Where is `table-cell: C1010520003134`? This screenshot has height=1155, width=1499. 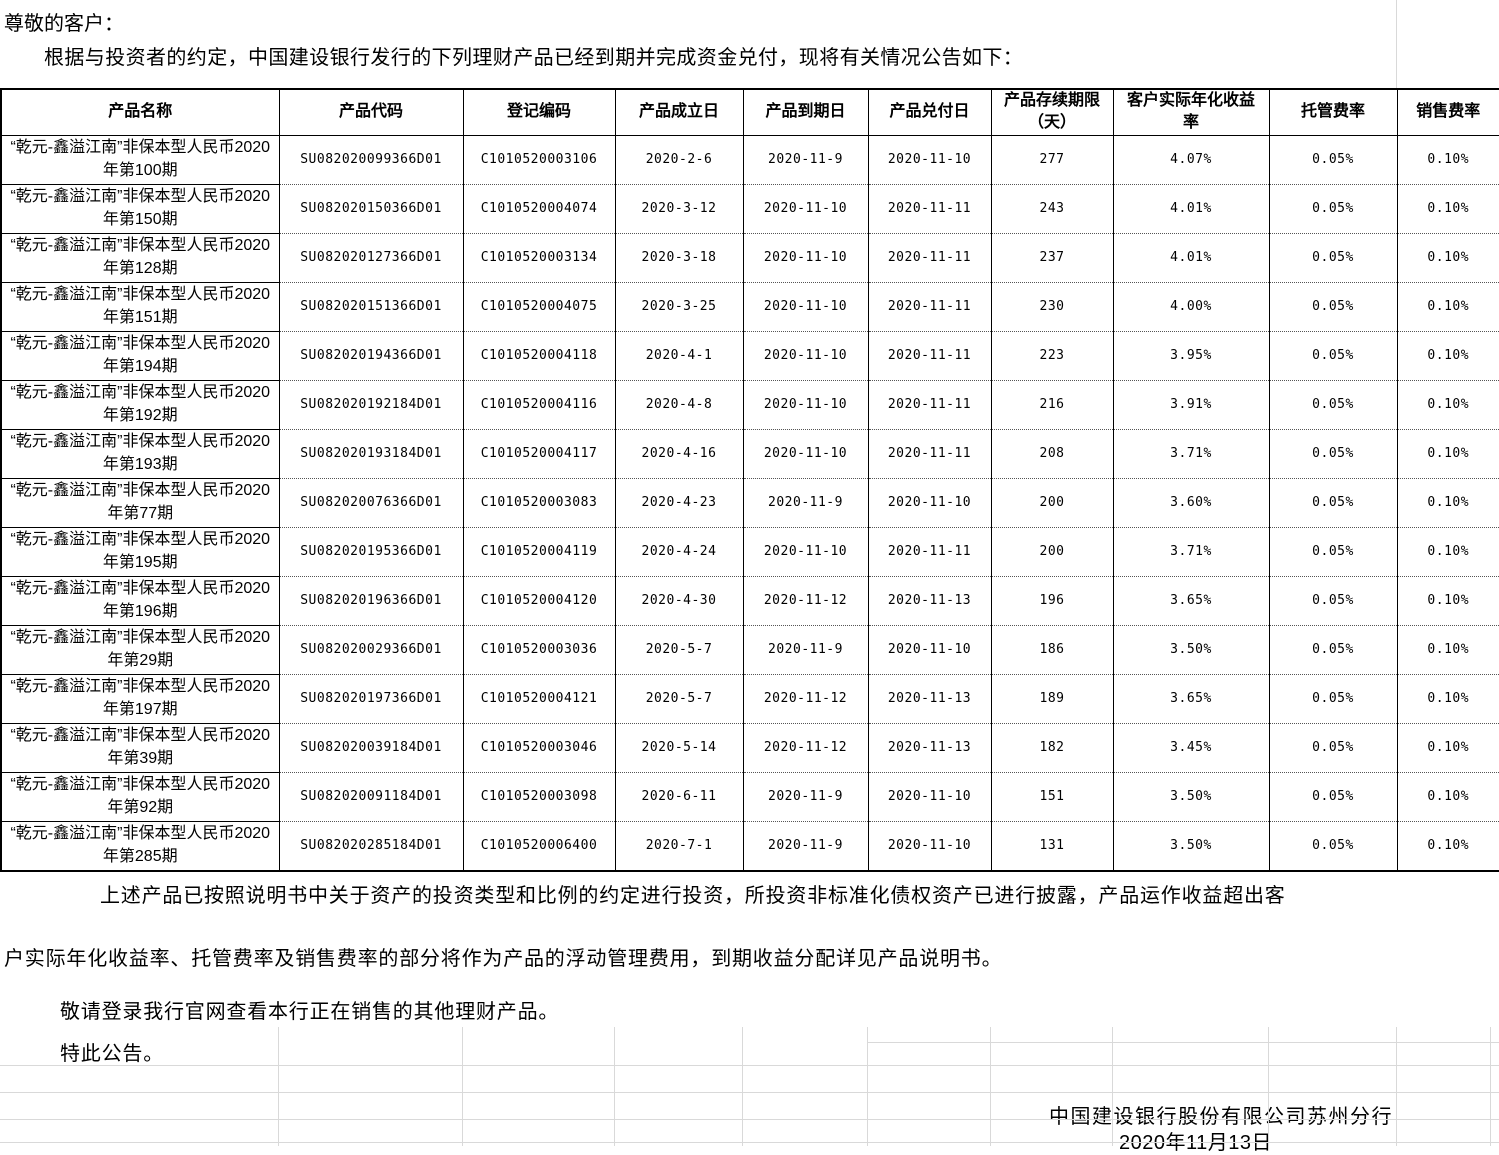 table-cell: C1010520003134 is located at coordinates (539, 258).